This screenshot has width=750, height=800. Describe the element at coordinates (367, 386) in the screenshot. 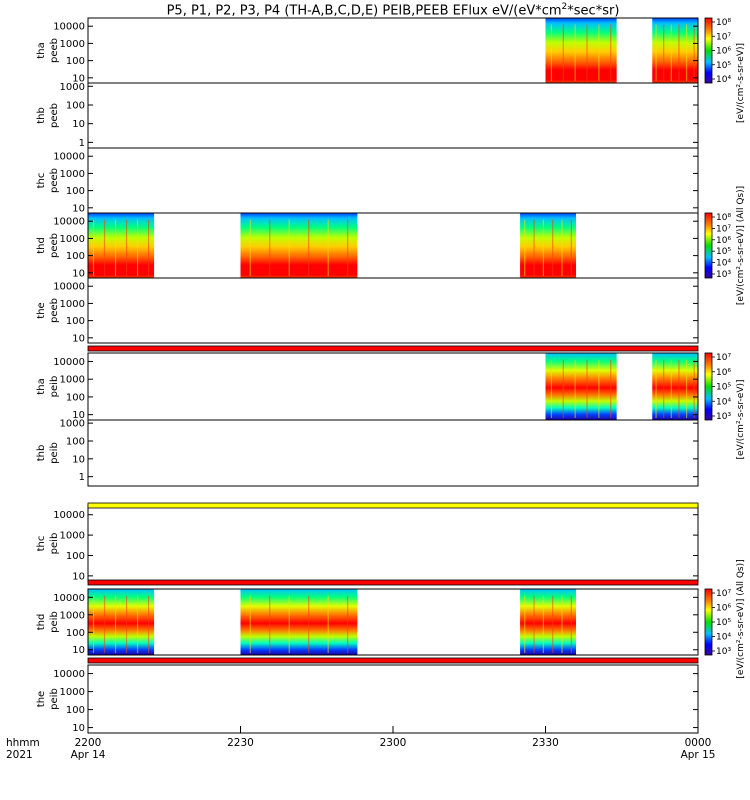

I see `panel-tha-peib: 10000 1000 100 10 tha peib` at that location.